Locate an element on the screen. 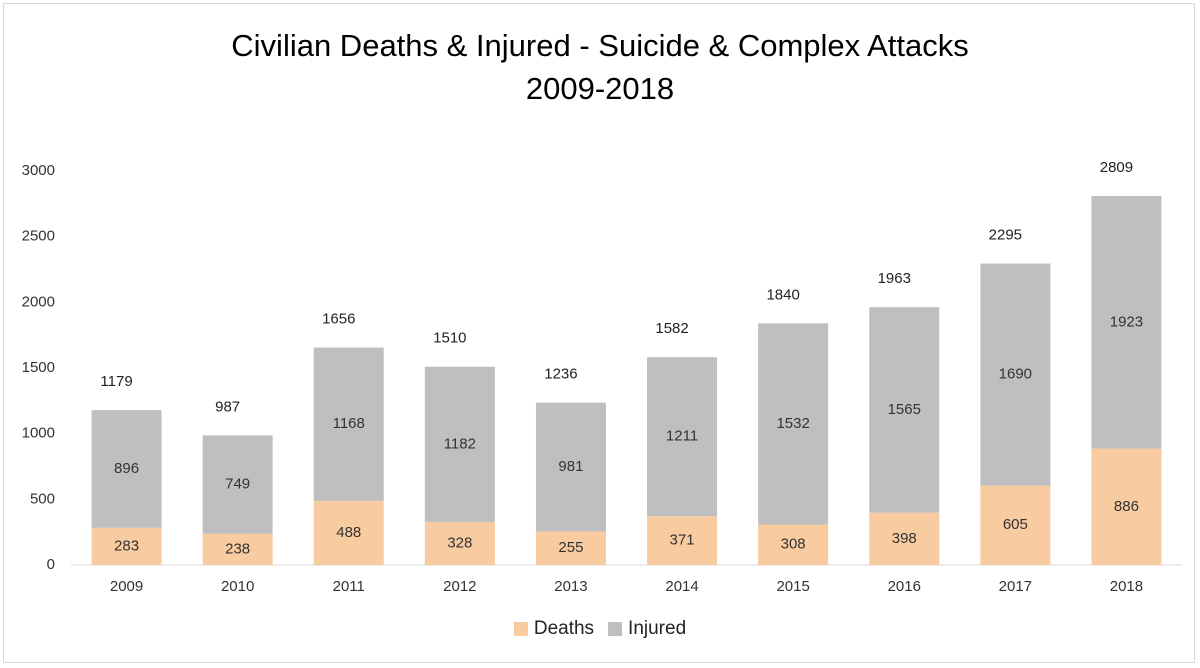 The image size is (1200, 668). data-label-deaths-2014: 371 is located at coordinates (682, 540).